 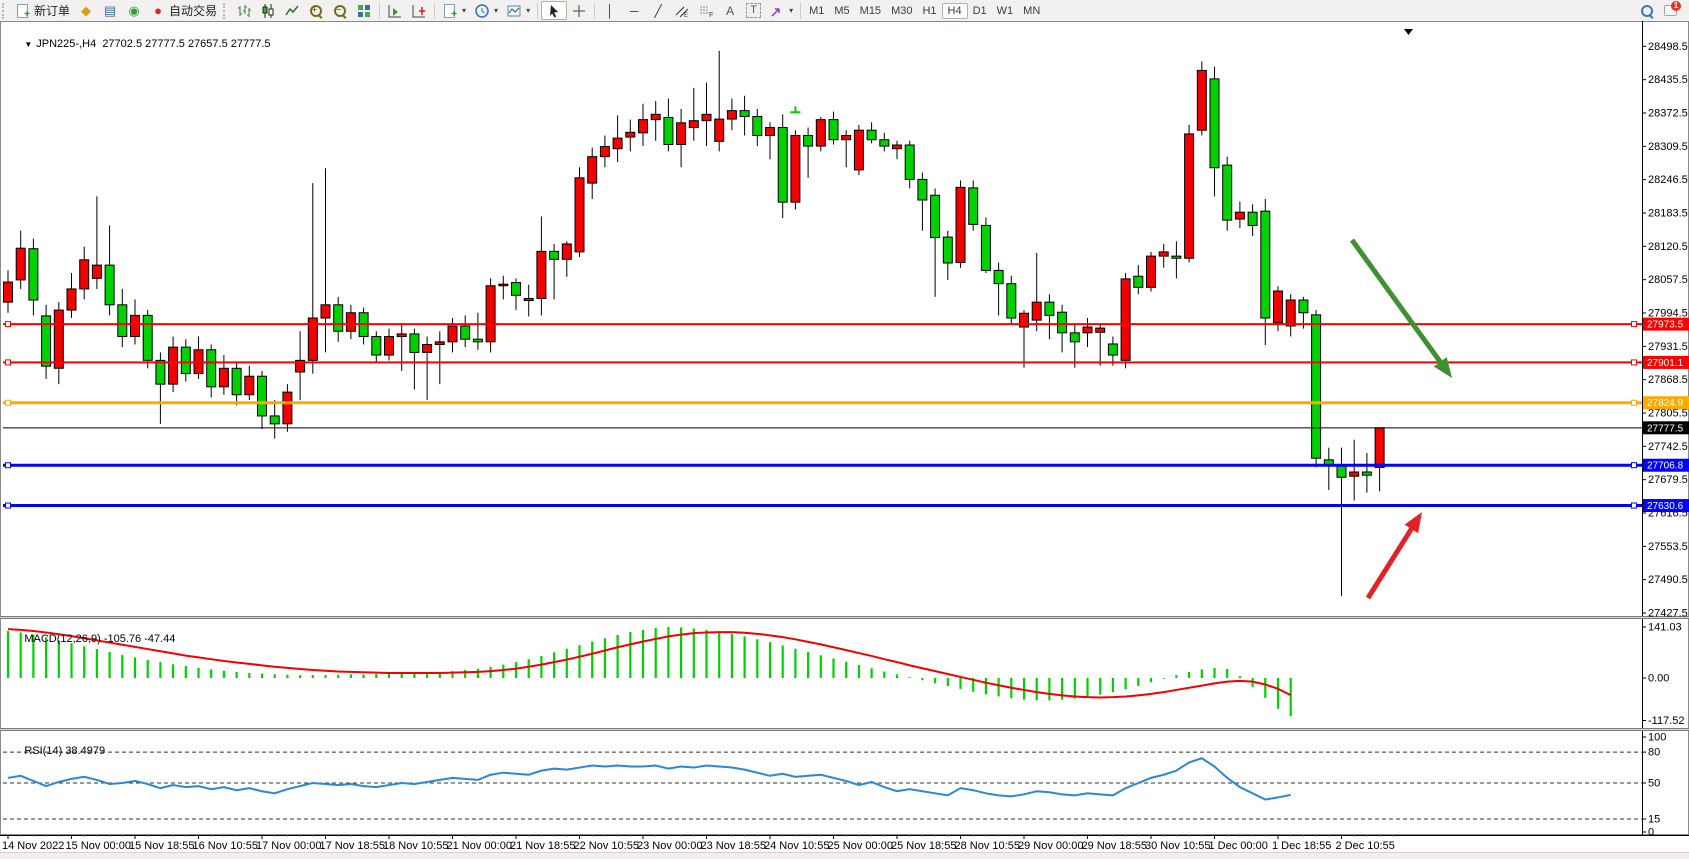 What do you see at coordinates (730, 10) in the screenshot?
I see `text-tool-button: A` at bounding box center [730, 10].